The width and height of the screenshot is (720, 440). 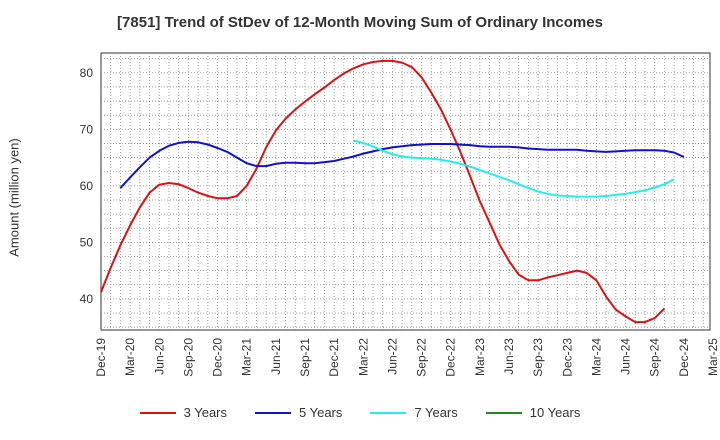 What do you see at coordinates (567, 357) in the screenshot?
I see `x-tick-label: Dec-23` at bounding box center [567, 357].